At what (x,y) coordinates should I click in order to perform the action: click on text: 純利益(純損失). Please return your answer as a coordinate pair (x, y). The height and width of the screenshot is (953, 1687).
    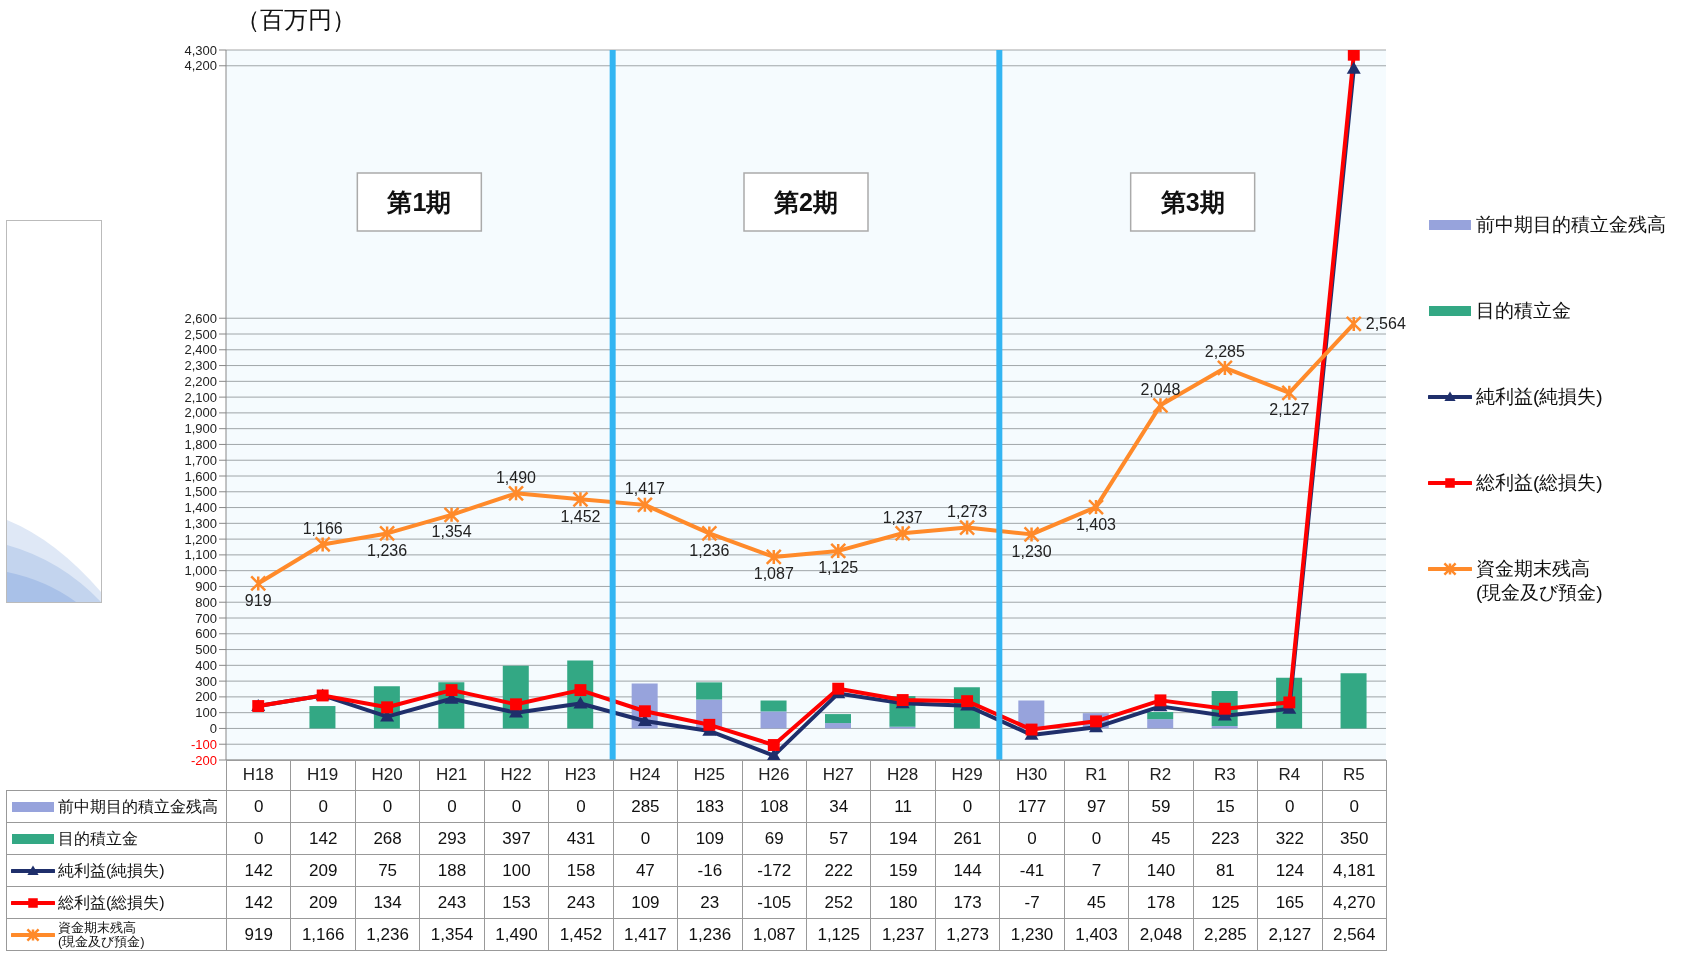
    Looking at the image, I should click on (111, 870).